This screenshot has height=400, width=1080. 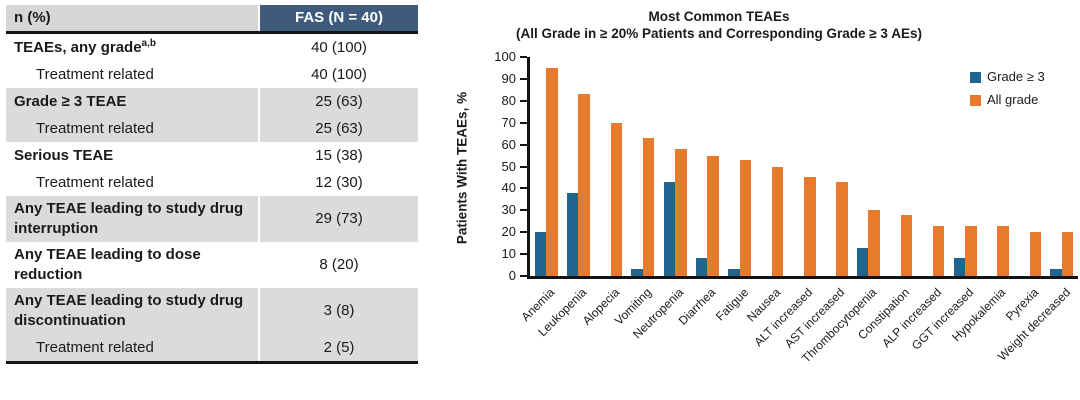 I want to click on y-tick-label: 0, so click(x=512, y=275).